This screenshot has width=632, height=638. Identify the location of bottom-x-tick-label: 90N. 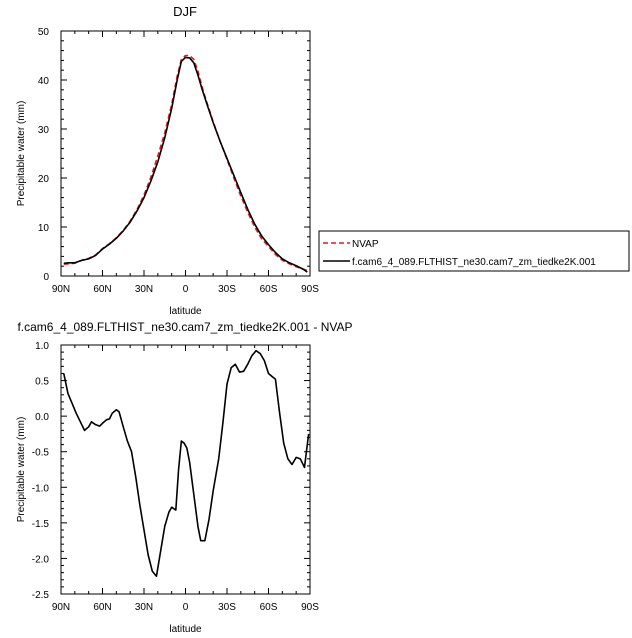
(61, 607).